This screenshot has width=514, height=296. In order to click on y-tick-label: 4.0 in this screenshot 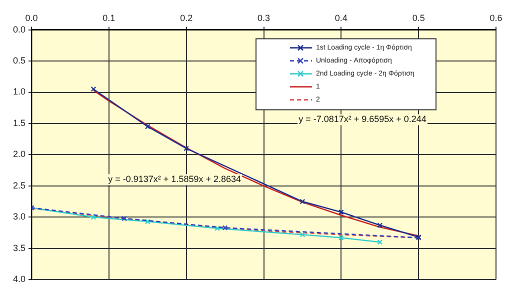, I will do `click(19, 279)`.